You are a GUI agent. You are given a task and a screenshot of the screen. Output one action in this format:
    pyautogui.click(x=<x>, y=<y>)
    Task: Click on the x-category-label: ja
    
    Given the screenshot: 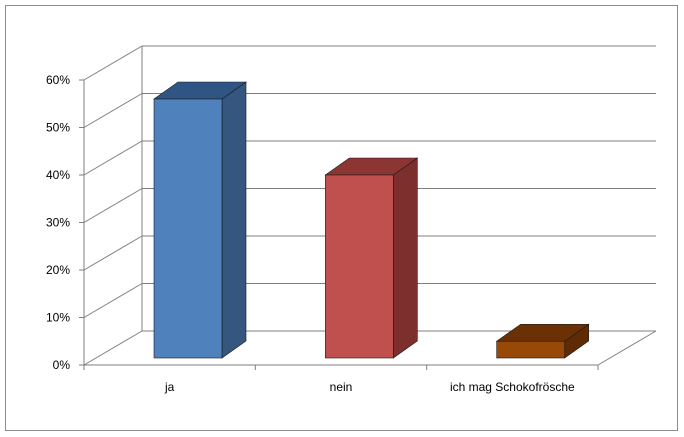 What is the action you would take?
    pyautogui.click(x=169, y=387)
    